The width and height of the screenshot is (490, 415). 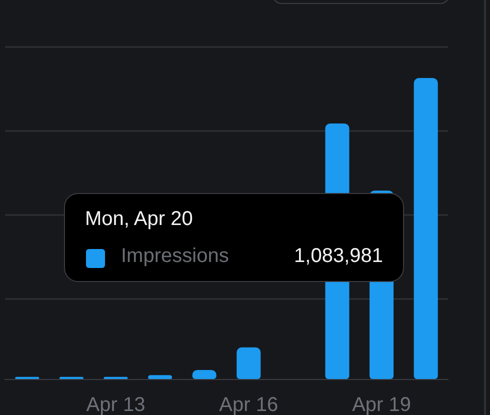 What do you see at coordinates (248, 404) in the screenshot?
I see `x-tick-label: Apr 16` at bounding box center [248, 404].